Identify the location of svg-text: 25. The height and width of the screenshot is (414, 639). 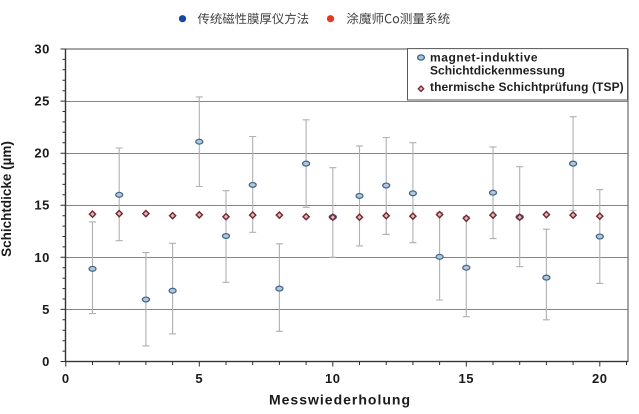
(42, 101).